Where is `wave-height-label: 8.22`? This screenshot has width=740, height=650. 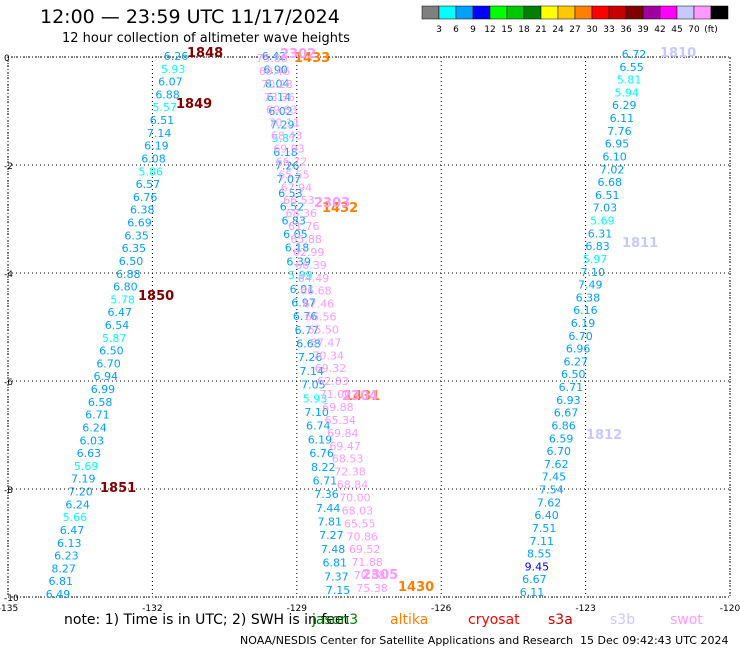 wave-height-label: 8.22 is located at coordinates (323, 467).